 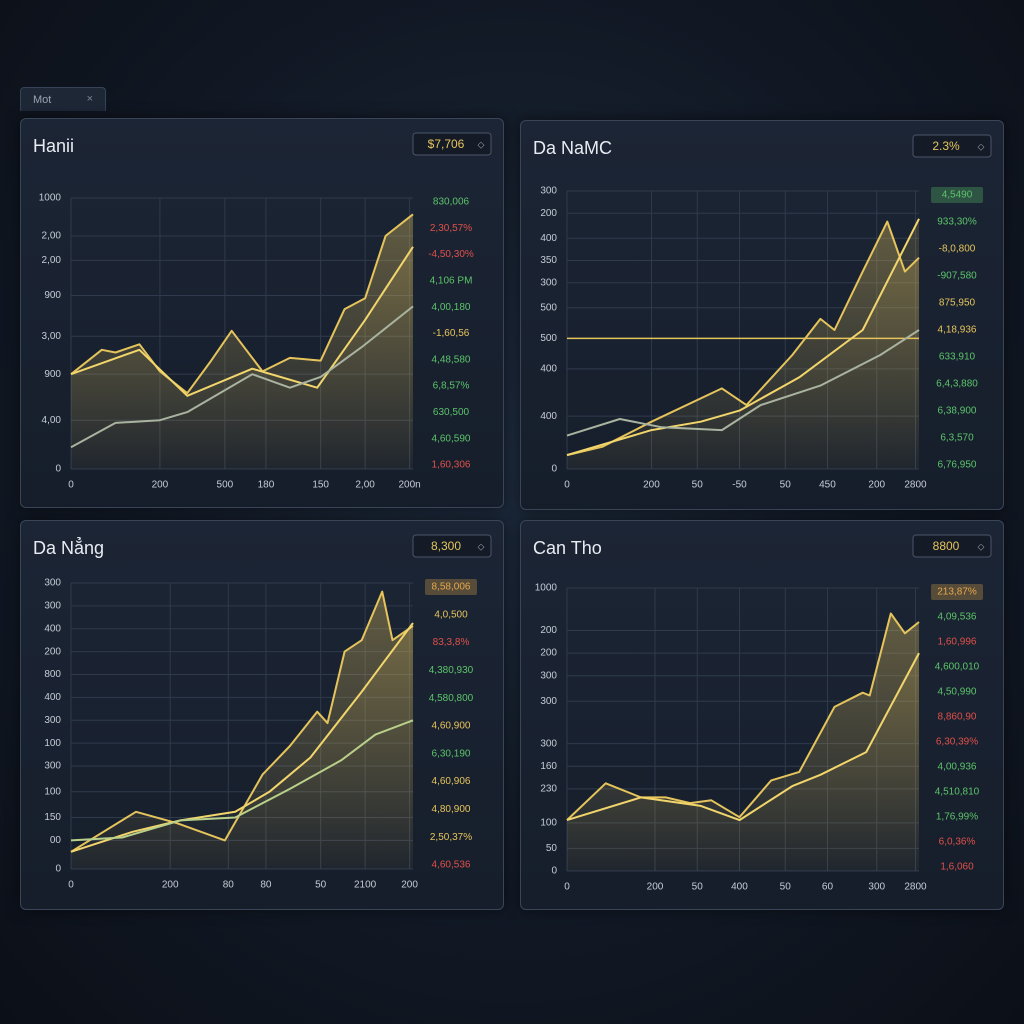 What do you see at coordinates (365, 485) in the screenshot?
I see `x-tick-label: 2,00` at bounding box center [365, 485].